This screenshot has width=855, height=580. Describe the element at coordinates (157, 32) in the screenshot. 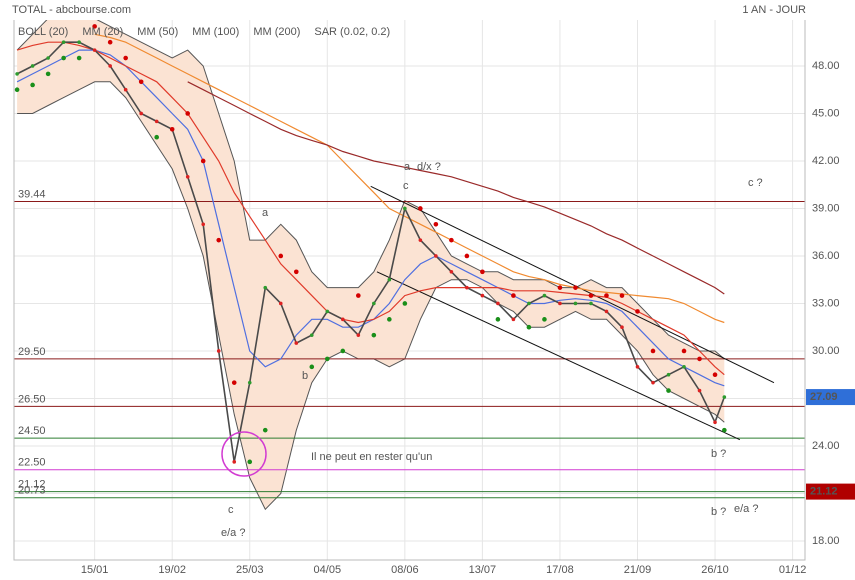

I see `legend-entry: MM (50)` at that location.